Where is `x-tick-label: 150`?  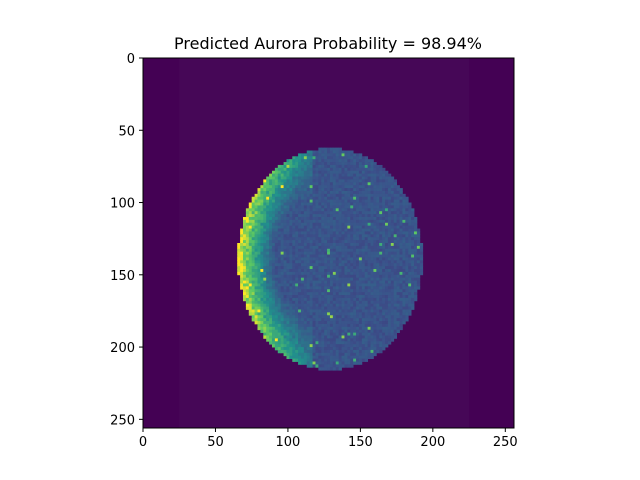 x-tick-label: 150 is located at coordinates (360, 442).